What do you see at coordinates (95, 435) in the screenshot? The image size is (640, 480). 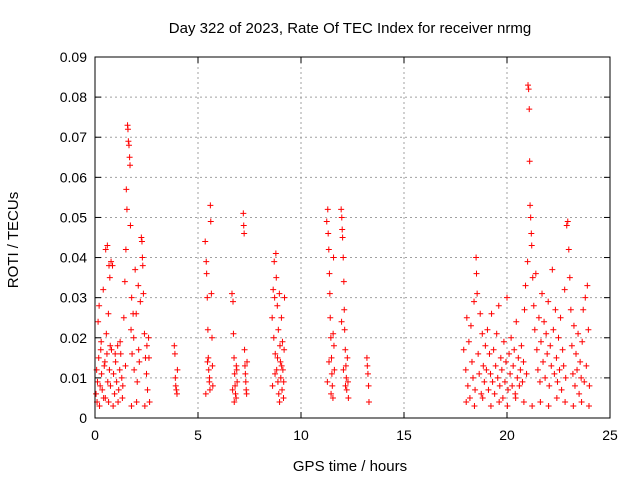 I see `x-tick-label: 0` at bounding box center [95, 435].